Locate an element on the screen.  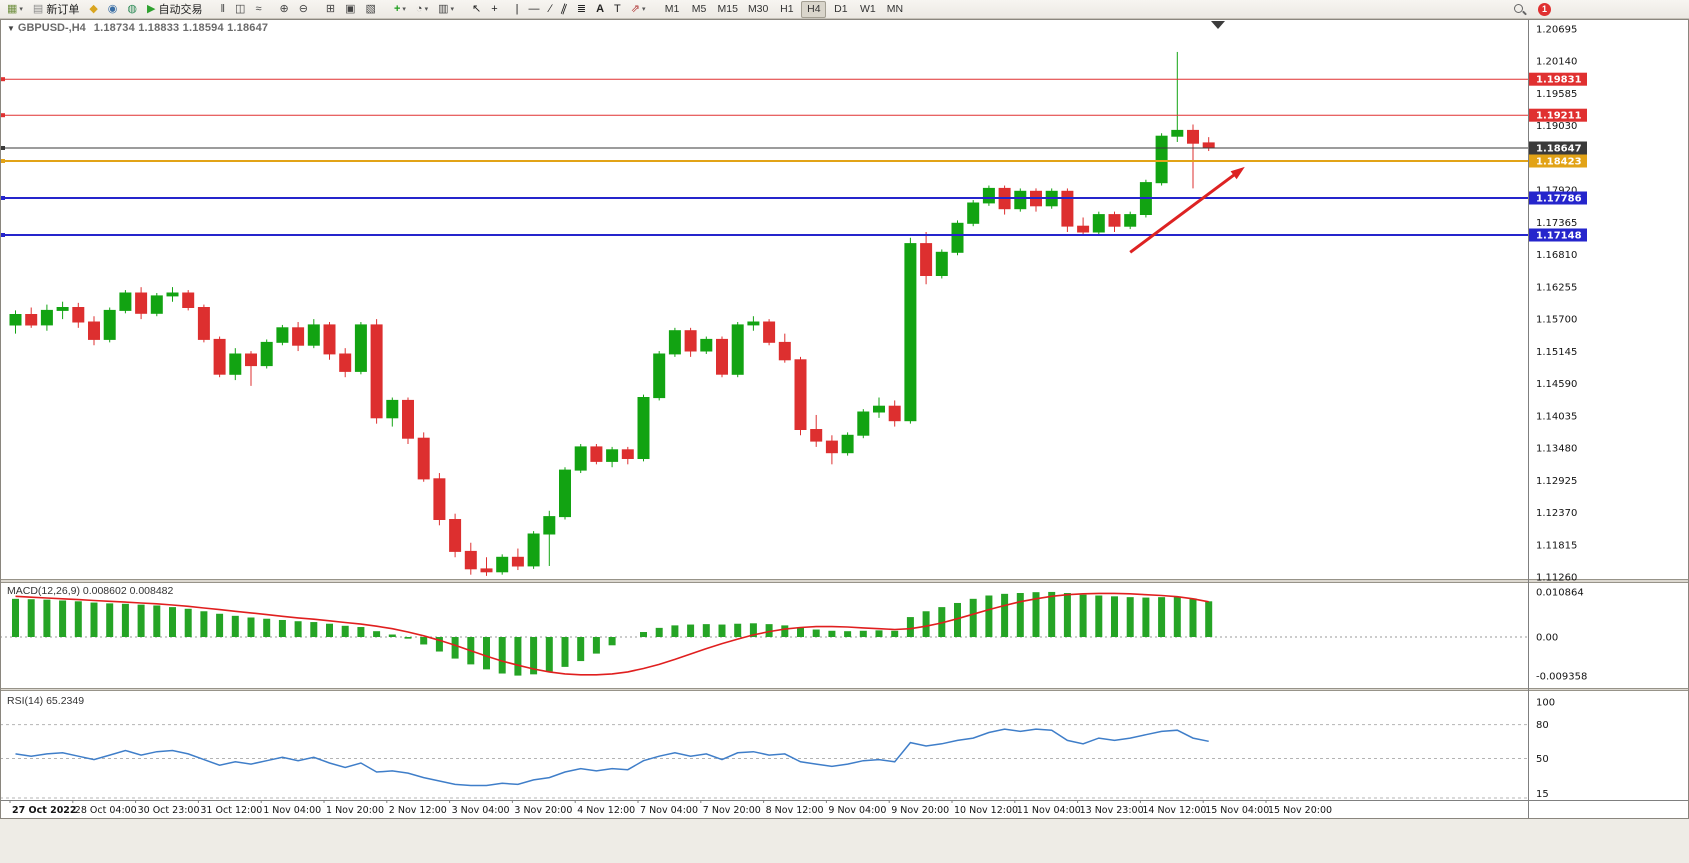
arrange-icon: ▣ is located at coordinates (350, 8).